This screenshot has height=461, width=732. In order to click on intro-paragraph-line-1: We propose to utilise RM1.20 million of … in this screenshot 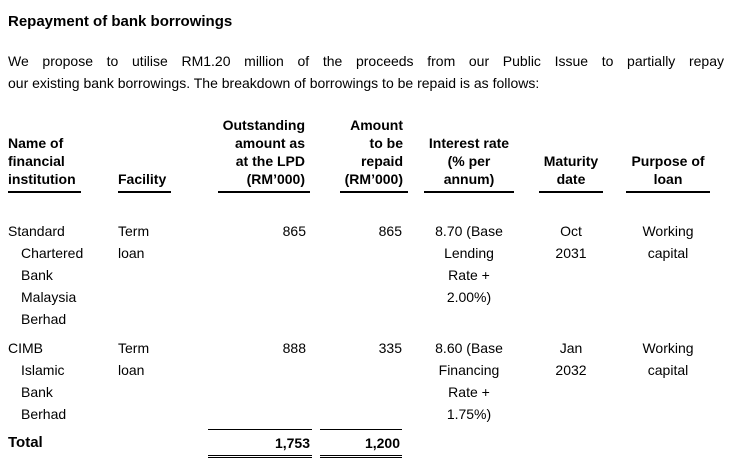, I will do `click(366, 61)`.